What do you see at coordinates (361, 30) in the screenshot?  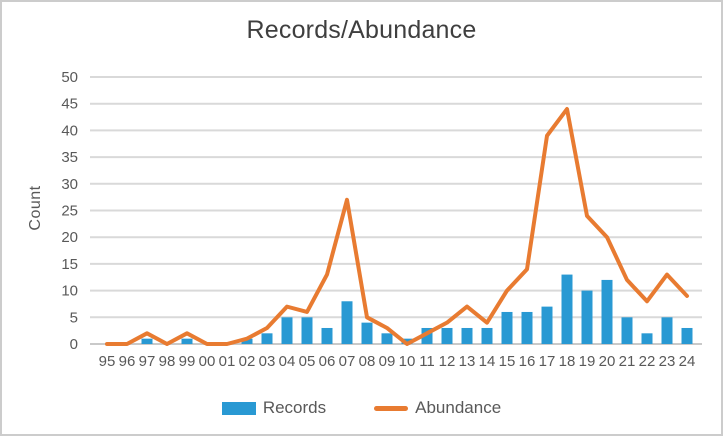 I see `chart-title: Records/Abundance` at bounding box center [361, 30].